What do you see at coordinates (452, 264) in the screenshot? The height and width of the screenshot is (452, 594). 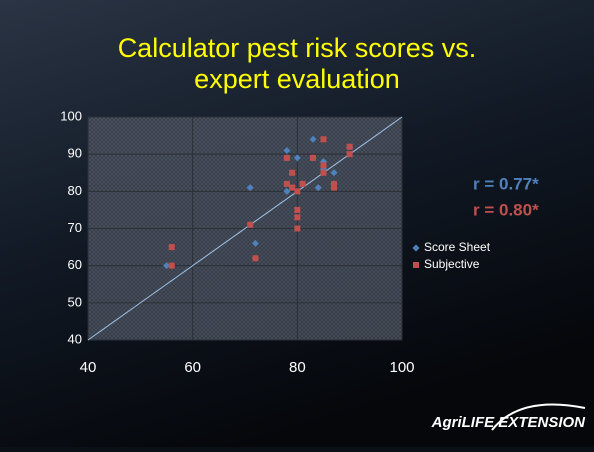 I see `legend-label: Subjective` at bounding box center [452, 264].